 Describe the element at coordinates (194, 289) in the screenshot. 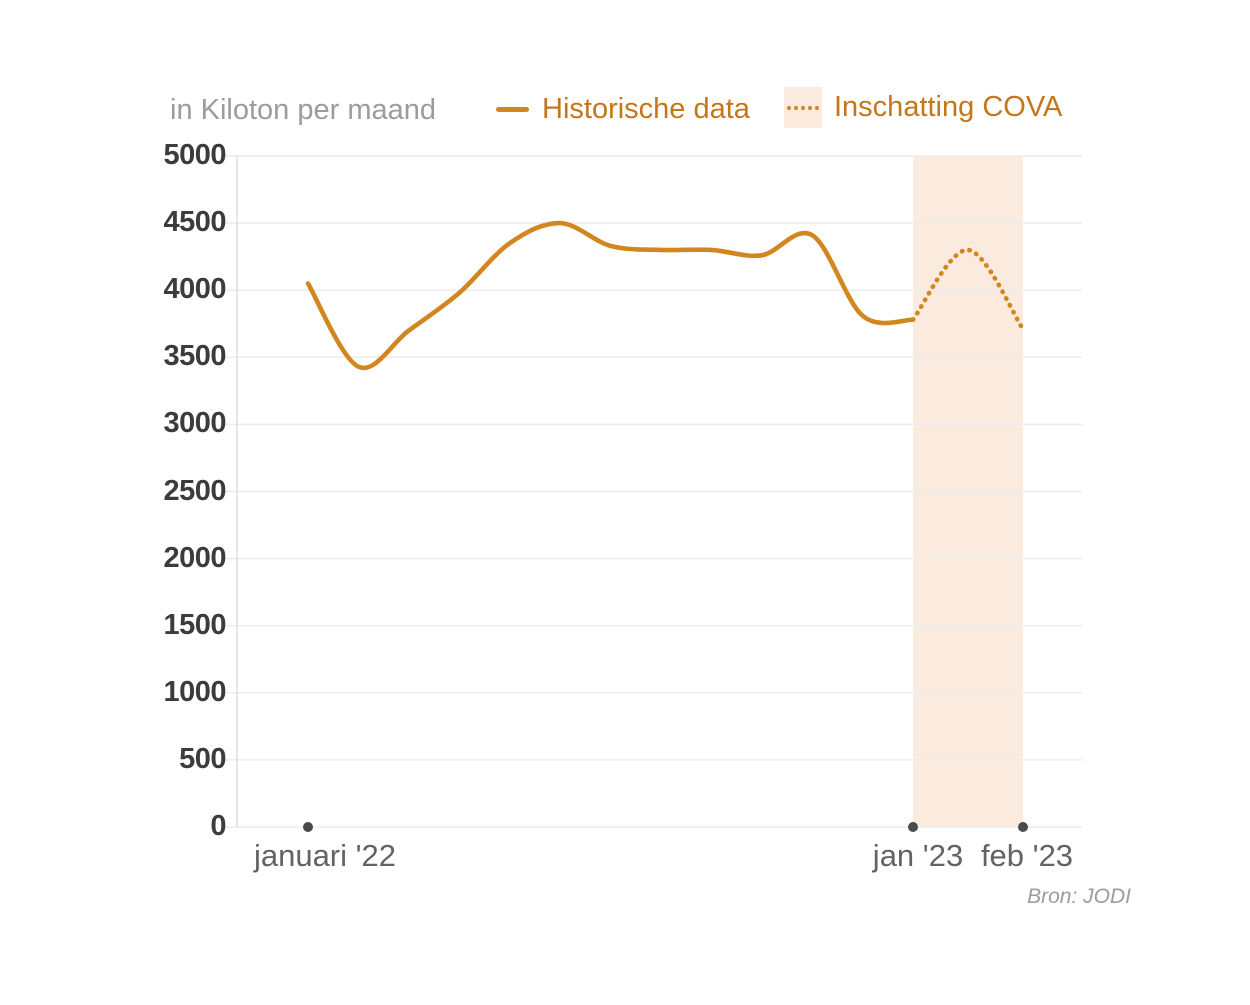

I see `y-tick-label: 4000` at that location.